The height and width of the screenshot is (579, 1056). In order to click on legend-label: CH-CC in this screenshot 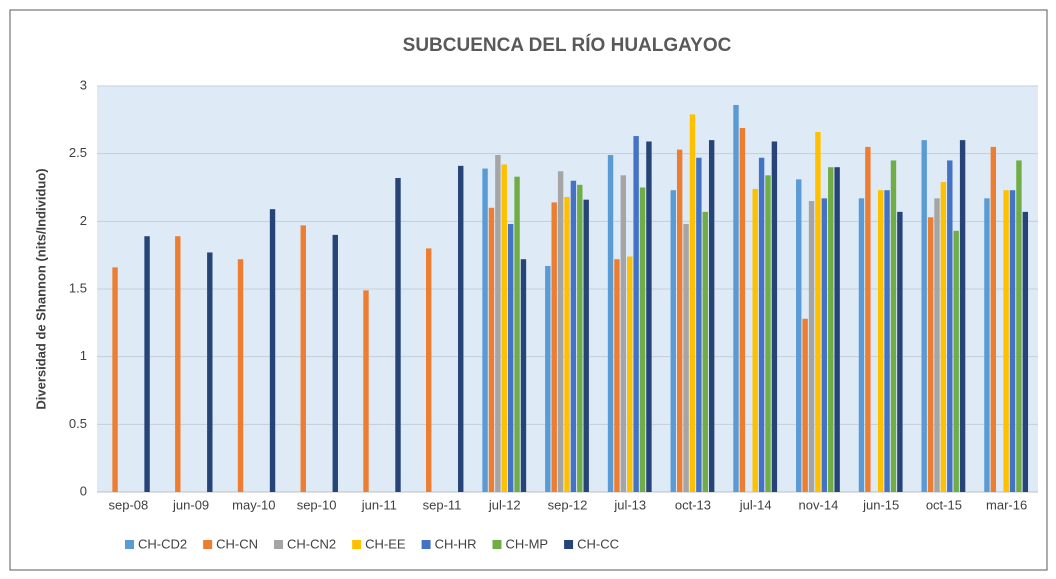, I will do `click(598, 543)`.